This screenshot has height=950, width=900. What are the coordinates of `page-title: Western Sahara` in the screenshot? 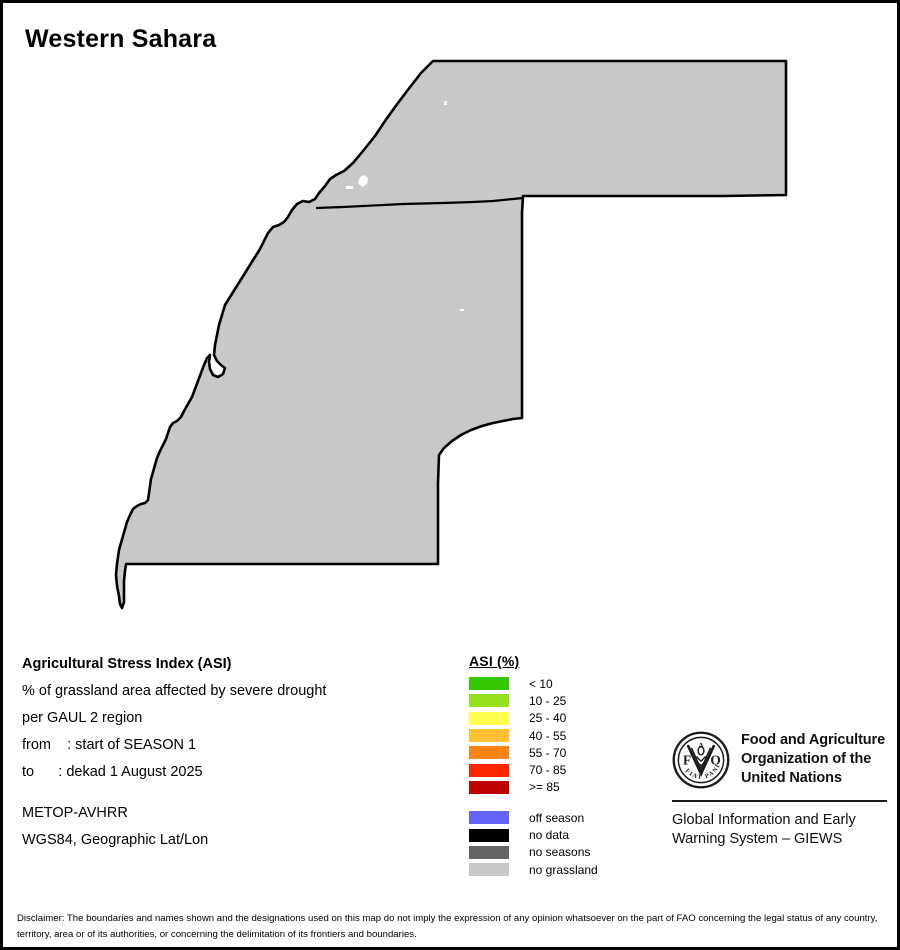 It's located at (121, 39).